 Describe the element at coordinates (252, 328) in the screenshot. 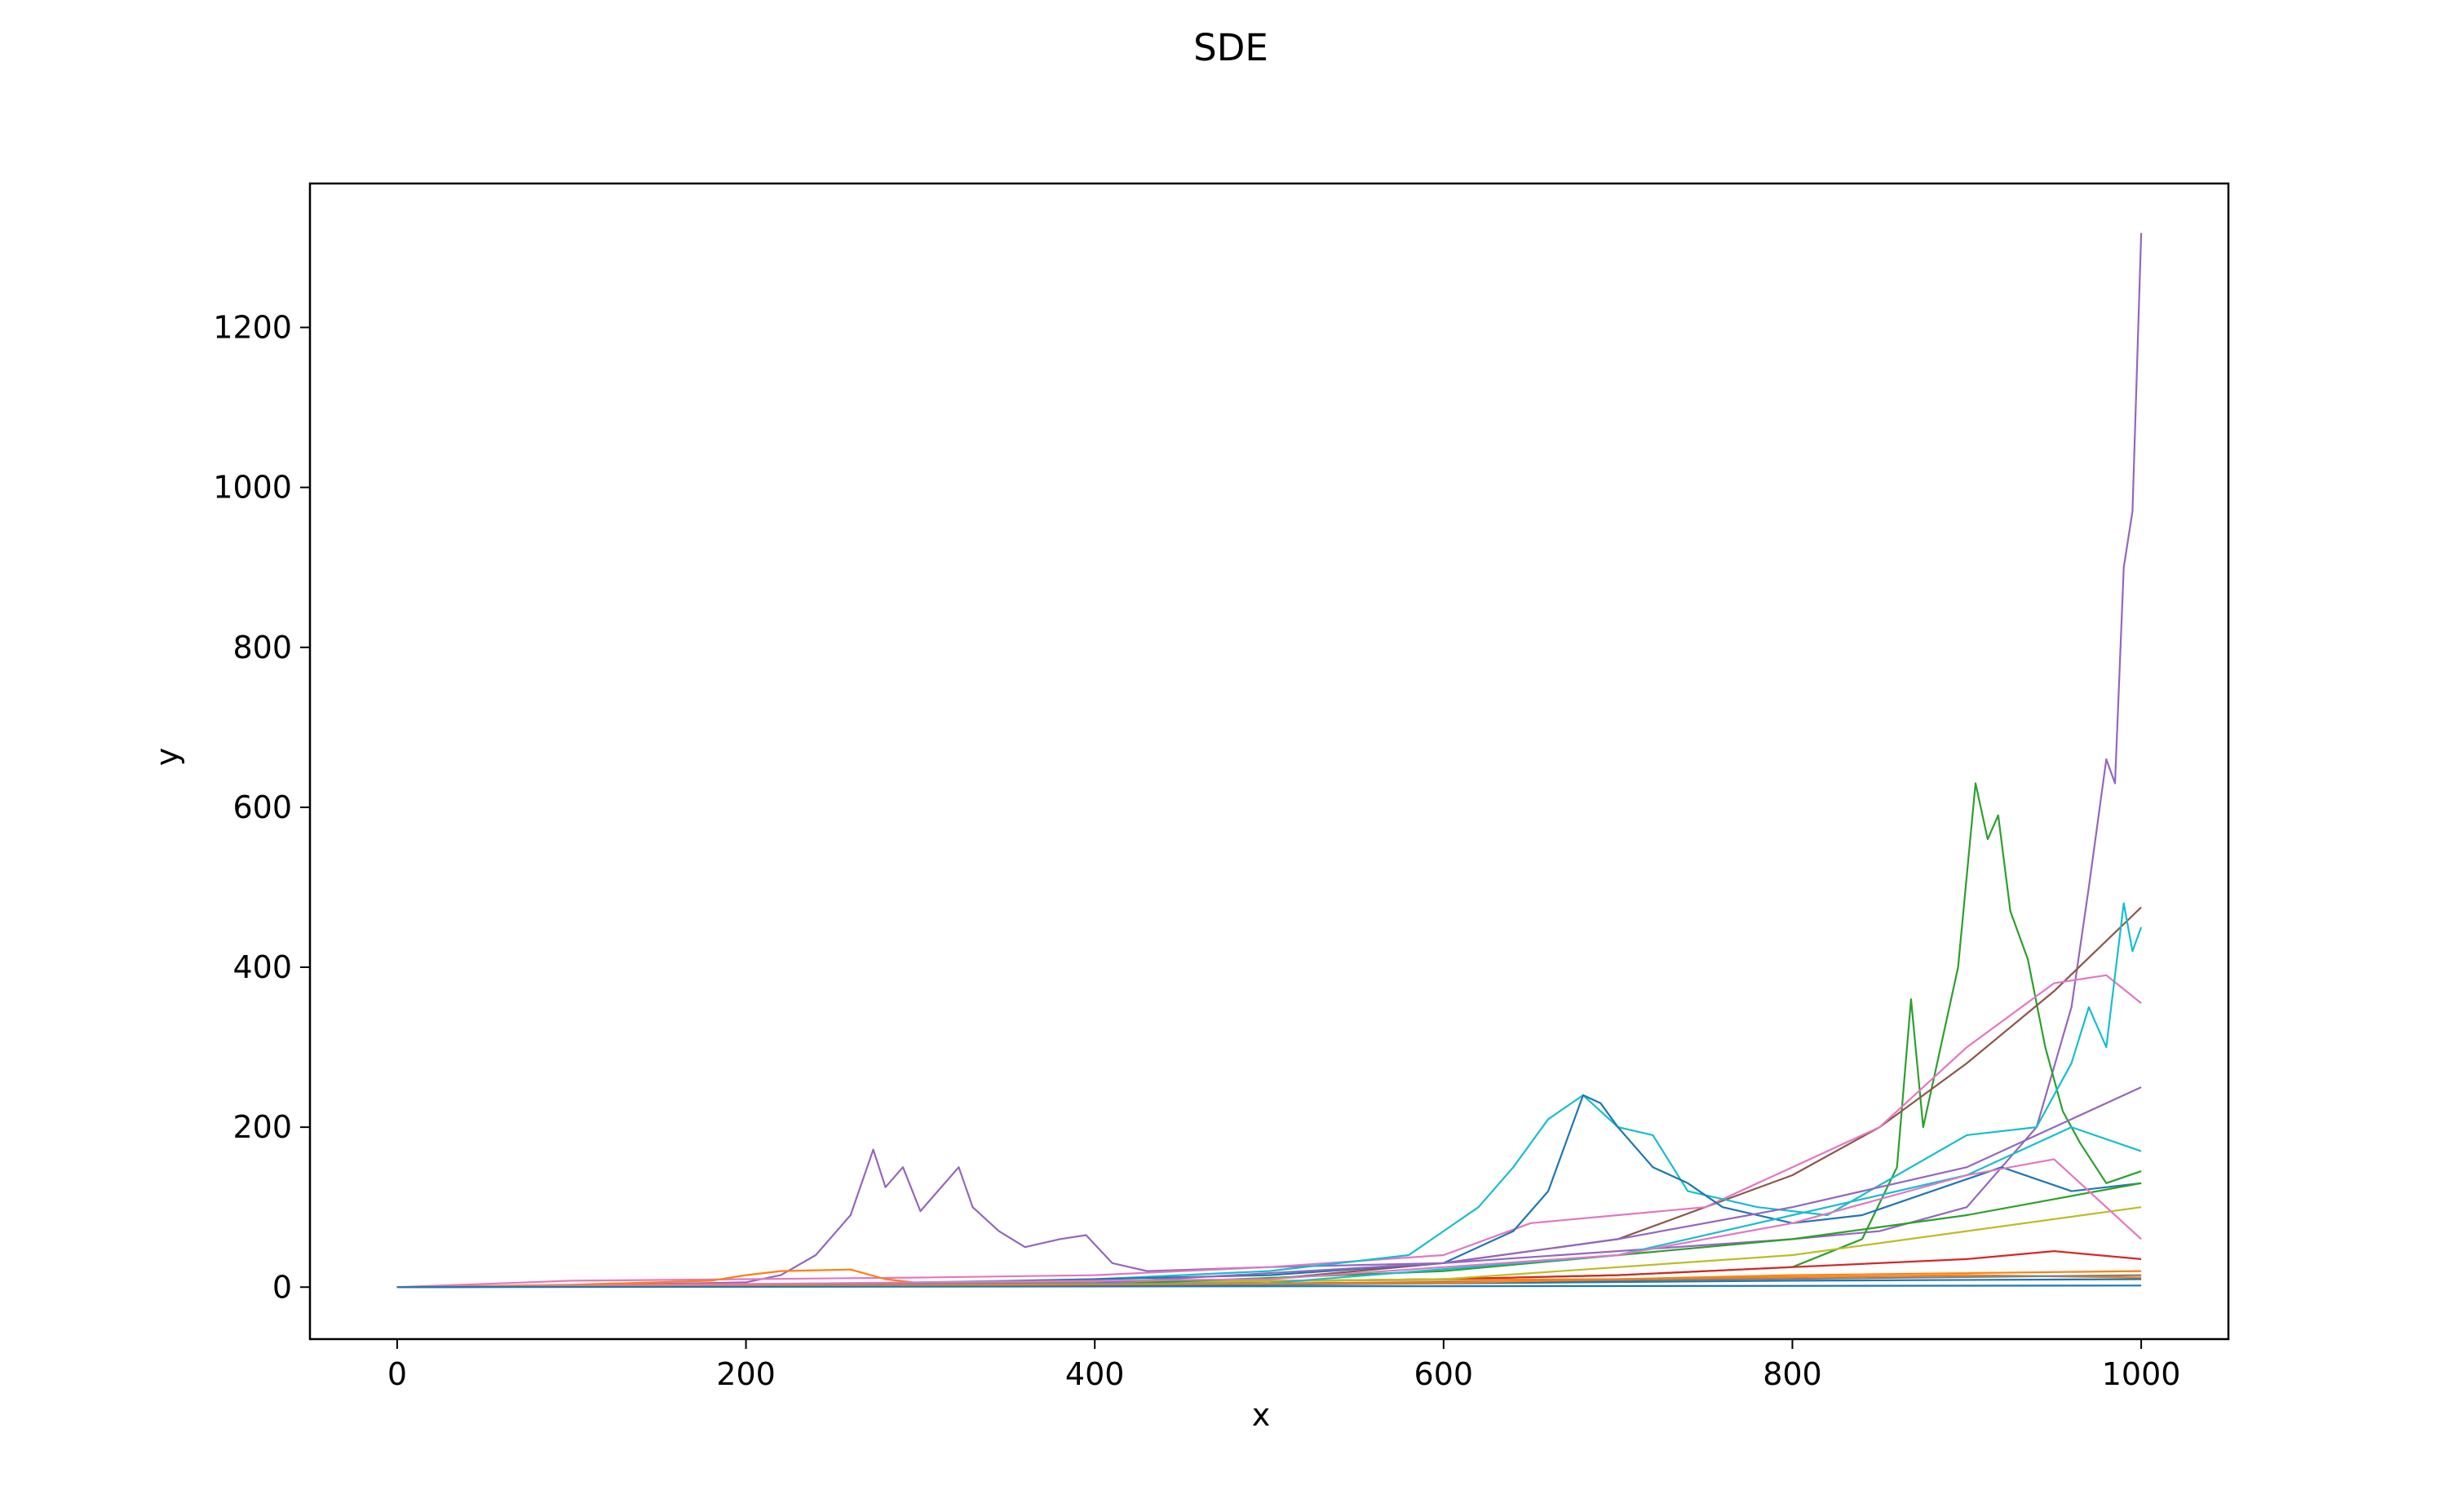

I see `y-tick-label: 1200` at that location.